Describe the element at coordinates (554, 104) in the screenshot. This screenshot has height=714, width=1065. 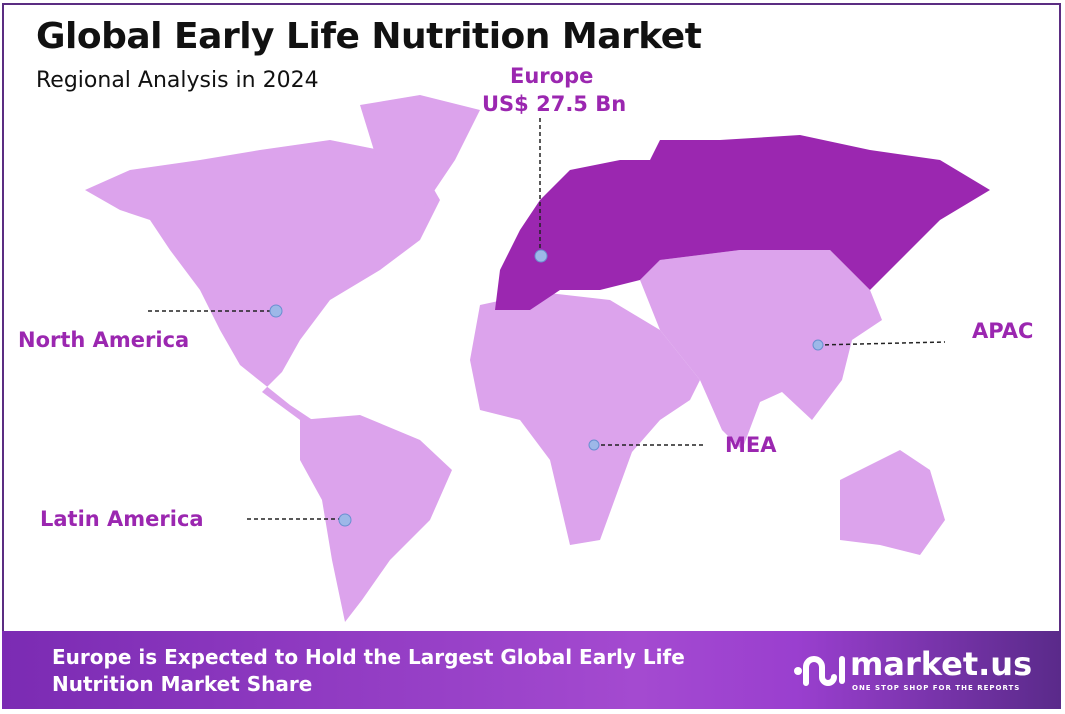
I see `europe-value: US$ 27.5 Bn` at that location.